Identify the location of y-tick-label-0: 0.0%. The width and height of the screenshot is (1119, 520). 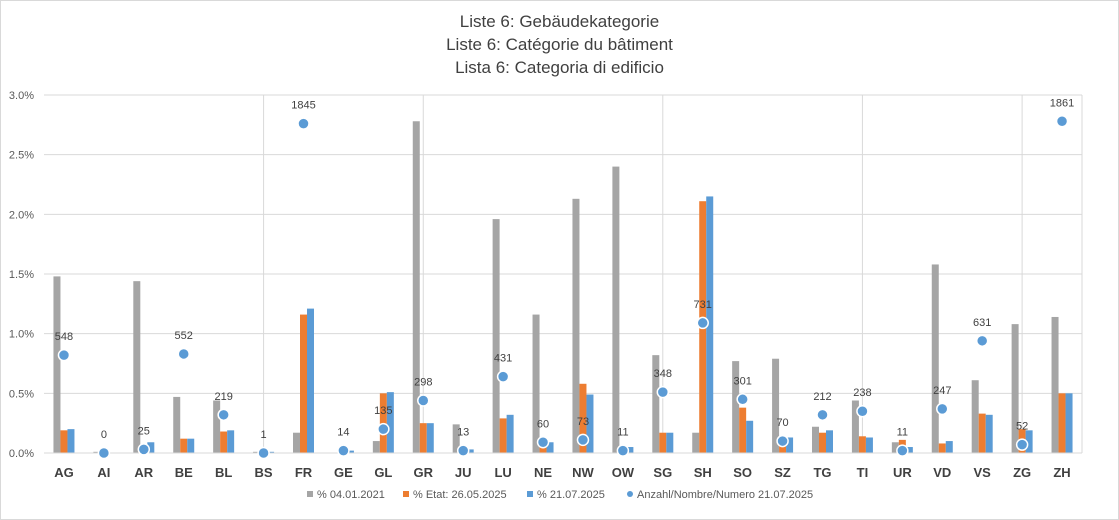
(21, 454).